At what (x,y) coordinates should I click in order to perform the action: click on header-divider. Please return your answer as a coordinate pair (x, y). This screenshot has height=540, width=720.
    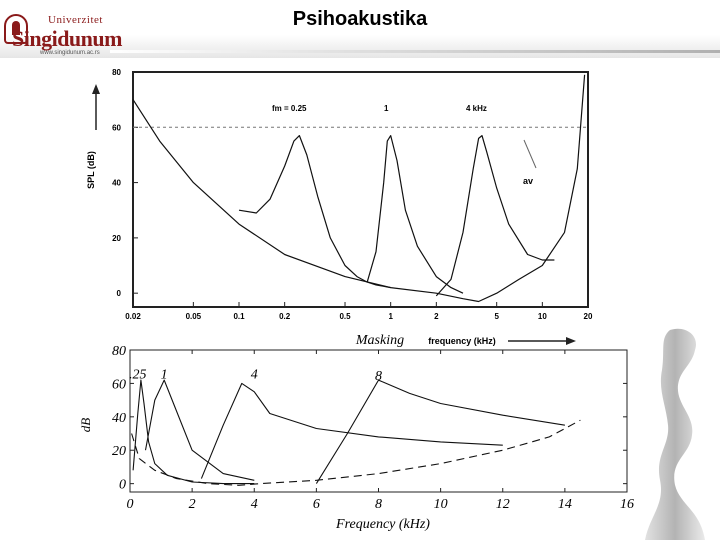
    Looking at the image, I should click on (415, 51).